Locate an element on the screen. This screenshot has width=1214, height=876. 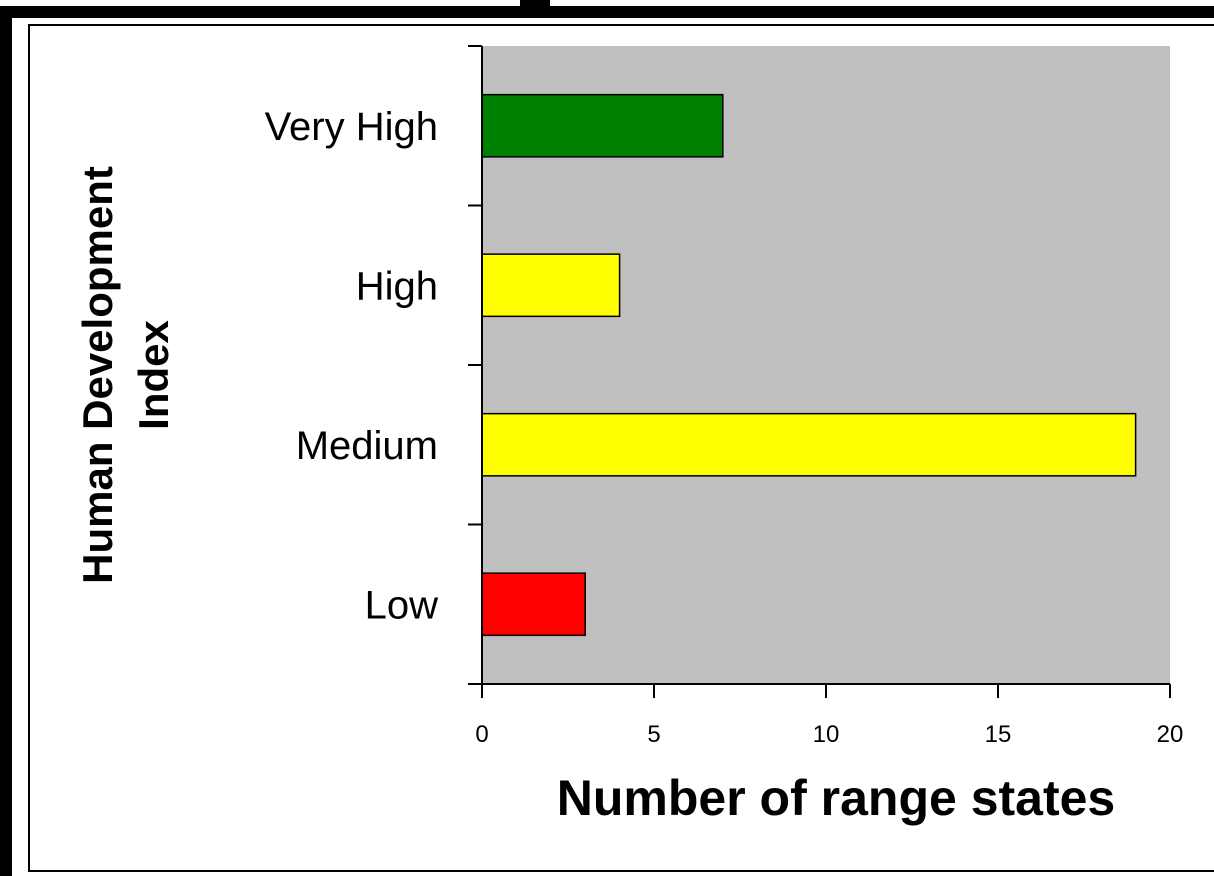
category-label: Low is located at coordinates (401, 605).